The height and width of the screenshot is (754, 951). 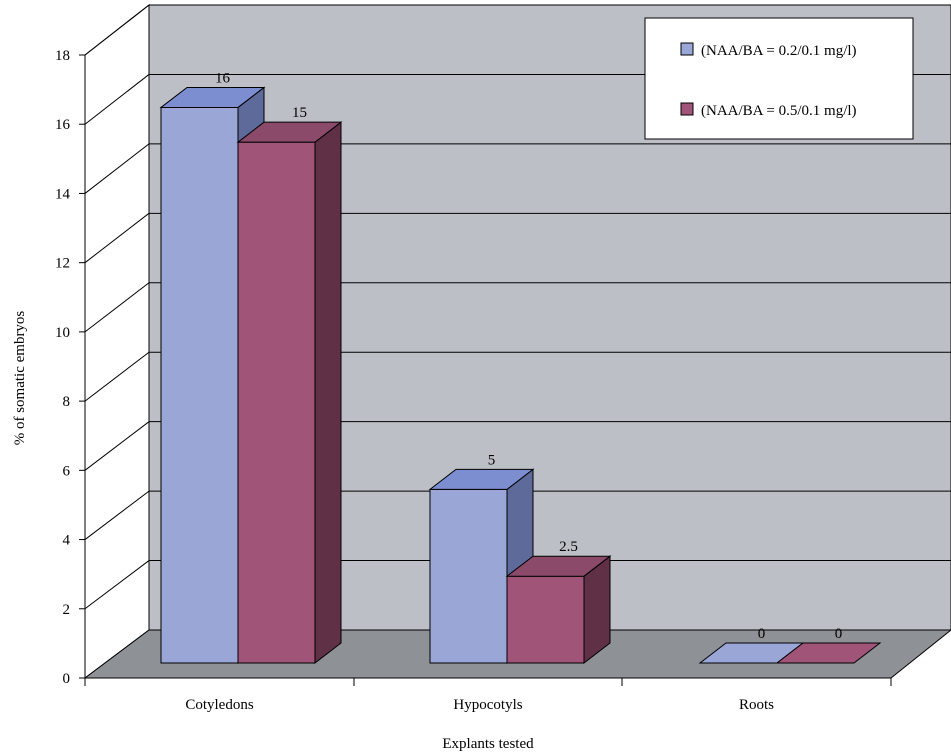 What do you see at coordinates (492, 460) in the screenshot?
I see `data-label: 5` at bounding box center [492, 460].